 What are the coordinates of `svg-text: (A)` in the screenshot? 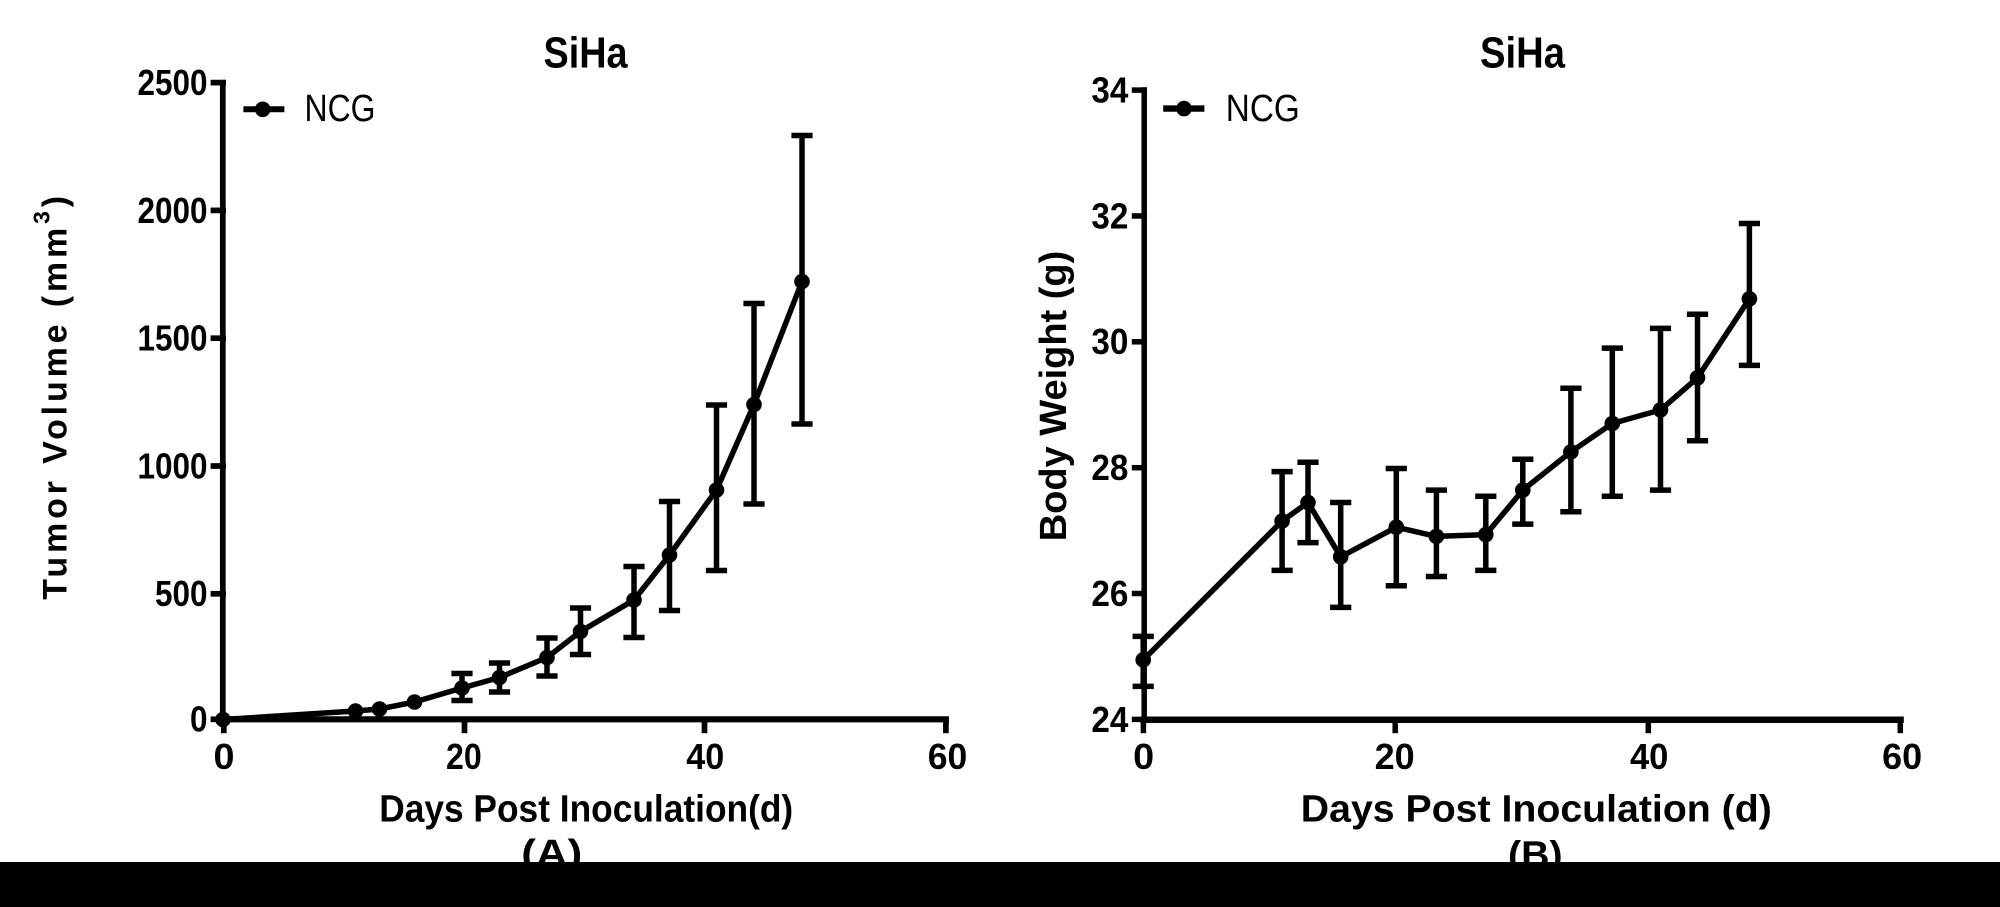 It's located at (551, 854).